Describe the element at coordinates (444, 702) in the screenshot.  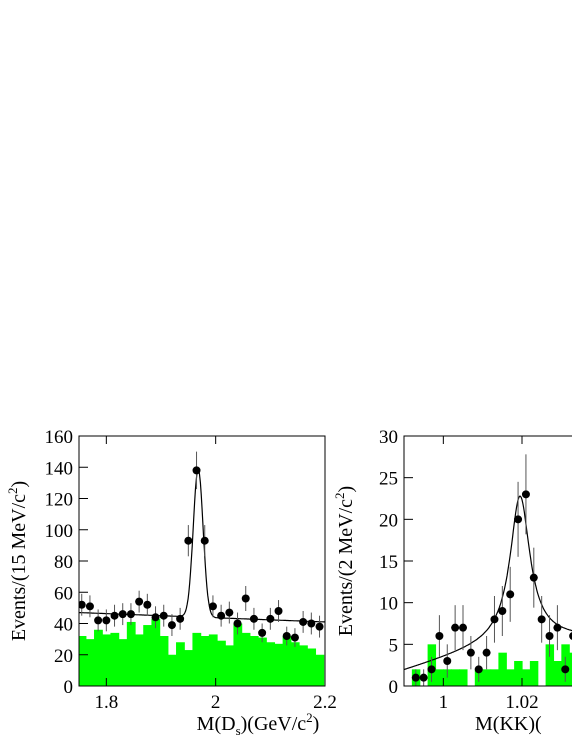
I see `x-tick-label: 1` at that location.